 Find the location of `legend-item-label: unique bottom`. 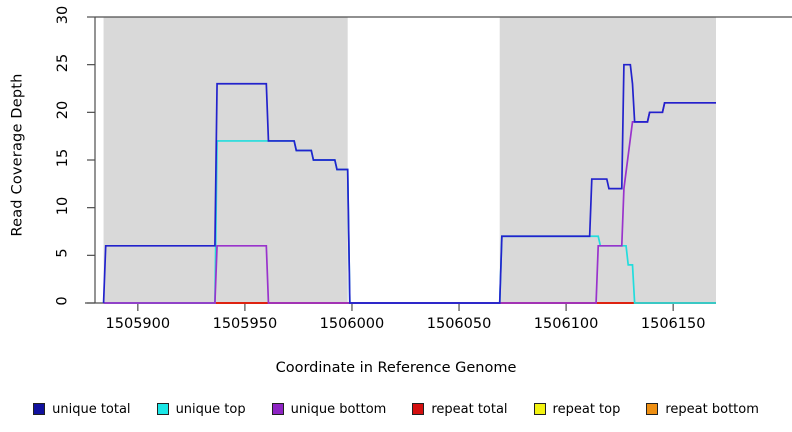

legend-item-label: unique bottom is located at coordinates (338, 409).